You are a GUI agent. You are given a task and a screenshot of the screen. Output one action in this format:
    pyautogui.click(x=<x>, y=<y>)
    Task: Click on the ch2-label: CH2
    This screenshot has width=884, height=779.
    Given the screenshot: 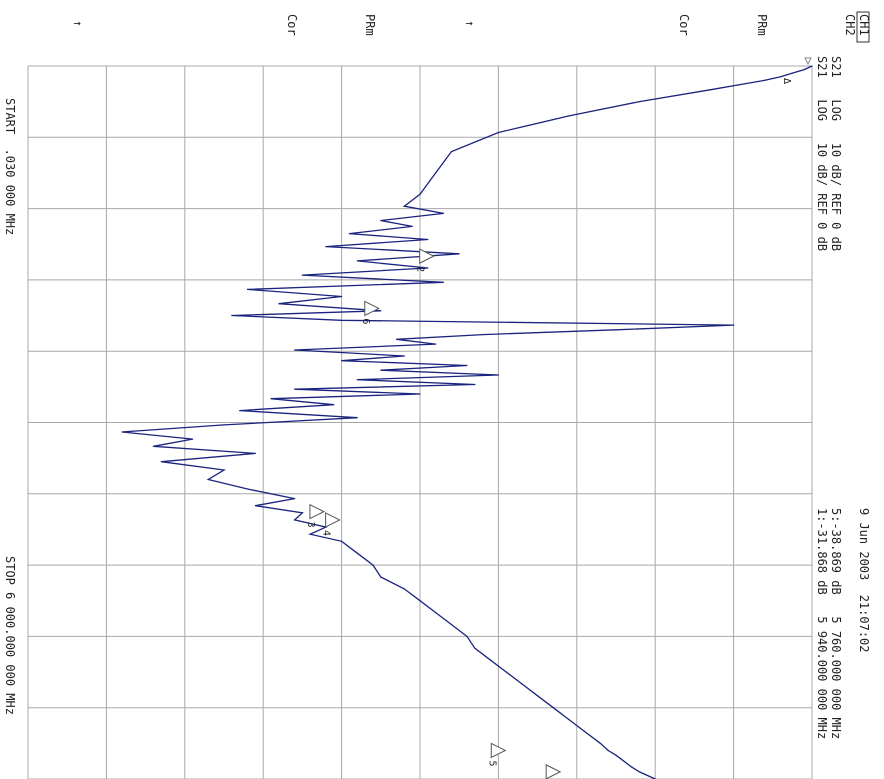 What is the action you would take?
    pyautogui.click(x=850, y=25)
    